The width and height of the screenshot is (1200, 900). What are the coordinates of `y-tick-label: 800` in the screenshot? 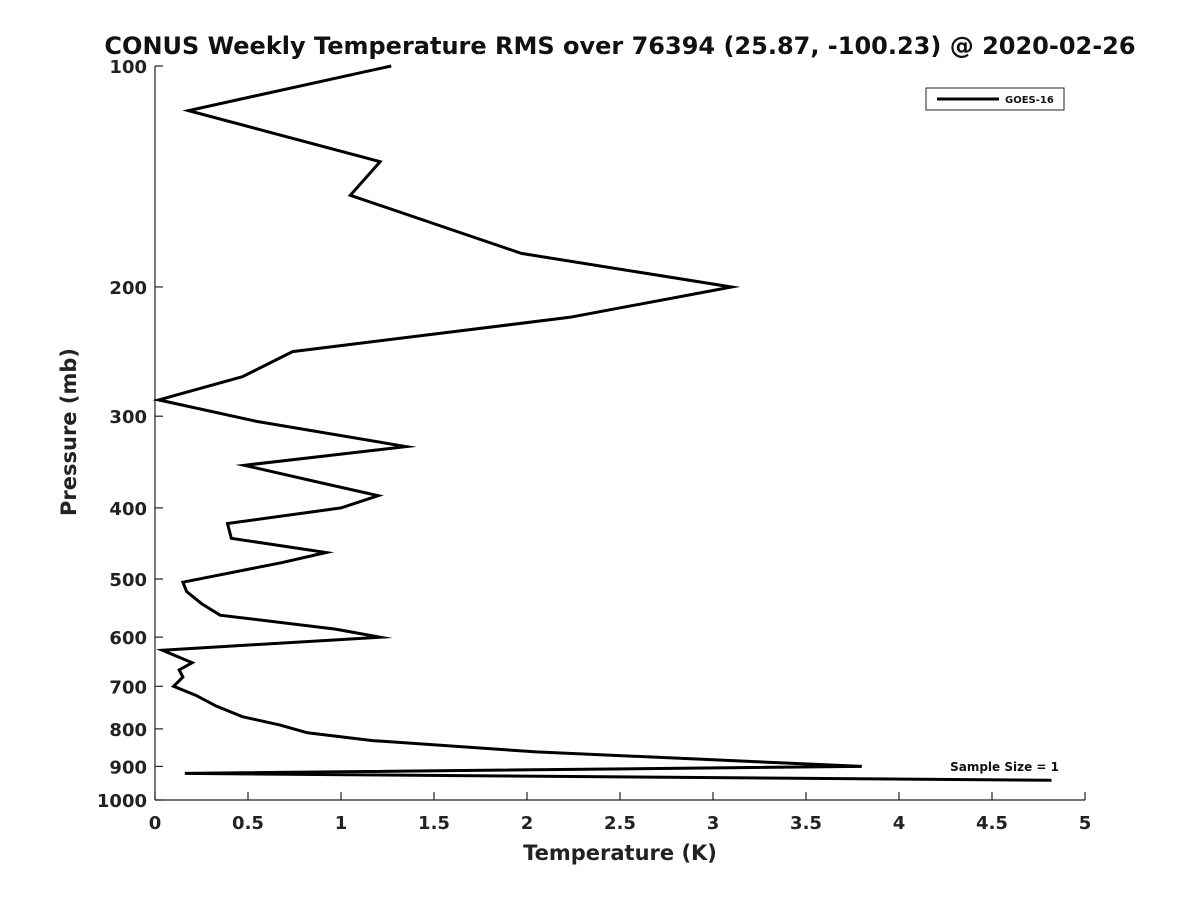 It's located at (128, 730).